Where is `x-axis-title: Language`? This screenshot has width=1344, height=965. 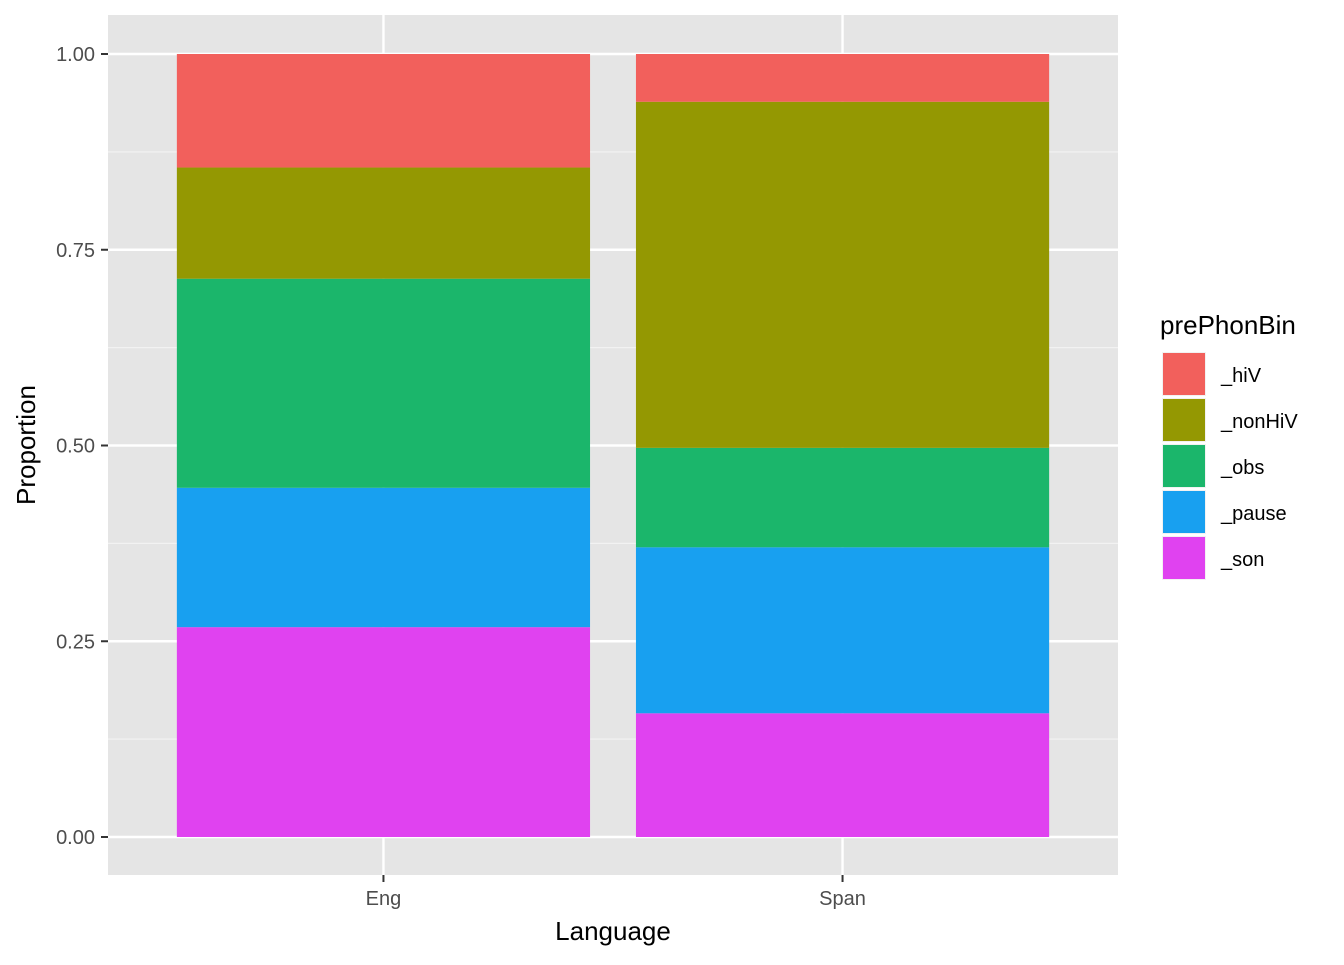 x-axis-title: Language is located at coordinates (613, 931).